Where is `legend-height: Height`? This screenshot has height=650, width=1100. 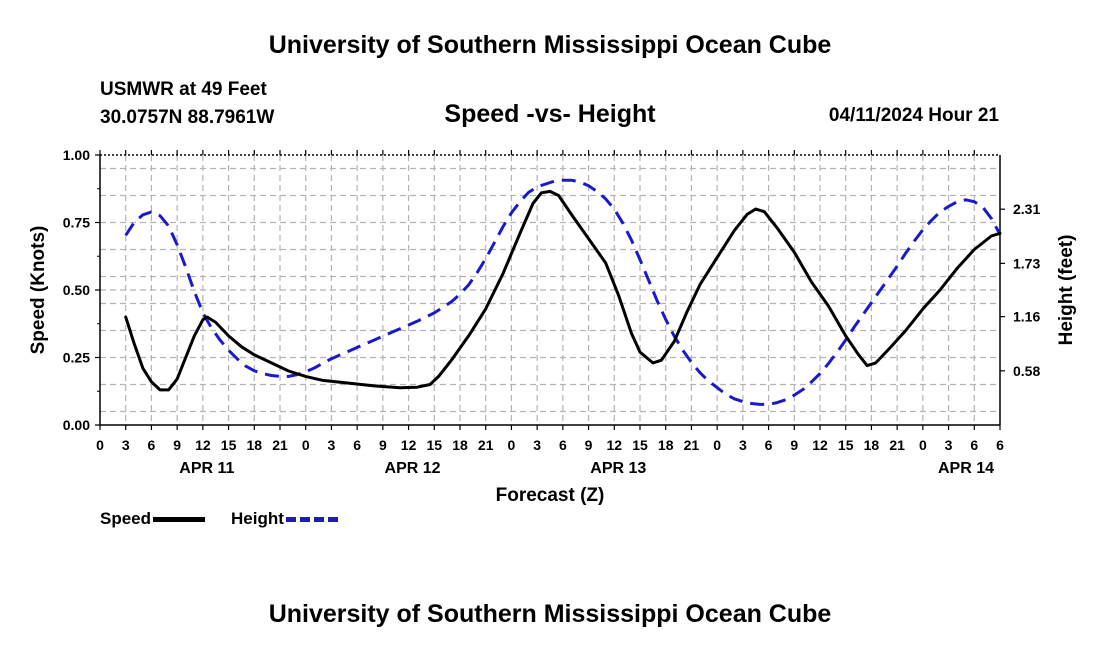
legend-height: Height is located at coordinates (284, 519).